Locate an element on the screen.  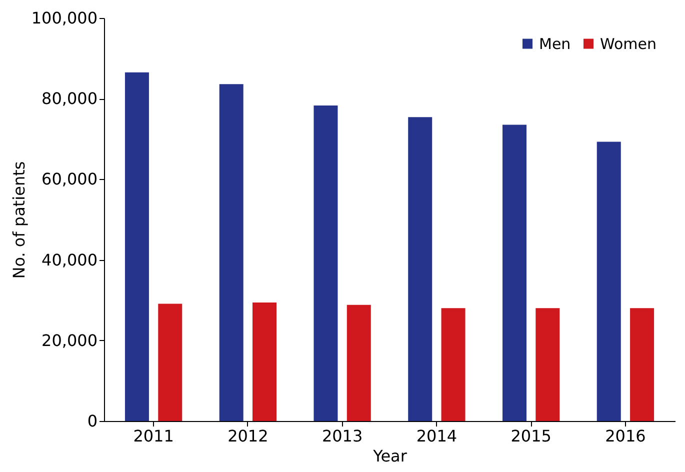
y-tick-label: 40,000 is located at coordinates (70, 260).